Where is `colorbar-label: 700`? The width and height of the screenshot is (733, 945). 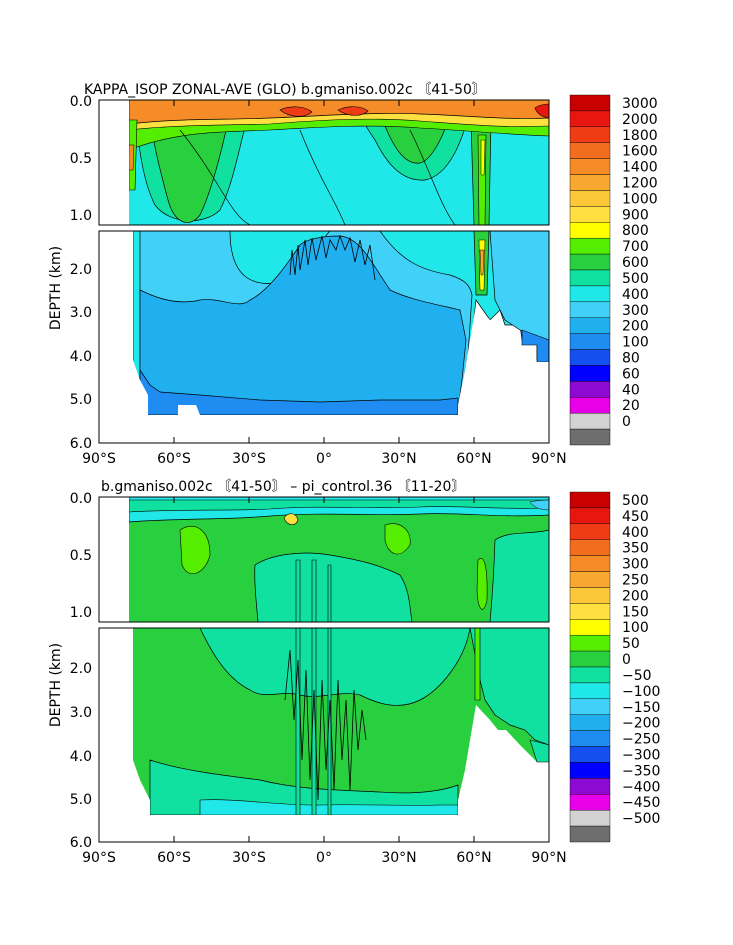 colorbar-label: 700 is located at coordinates (635, 247).